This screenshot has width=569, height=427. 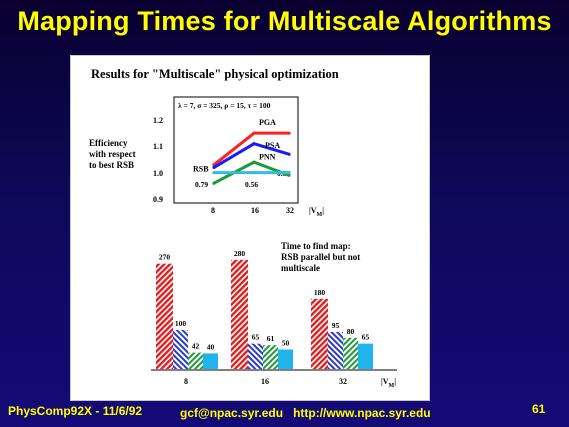 What do you see at coordinates (75, 411) in the screenshot?
I see `footer-left: PhysComp92X - 11/6/92` at bounding box center [75, 411].